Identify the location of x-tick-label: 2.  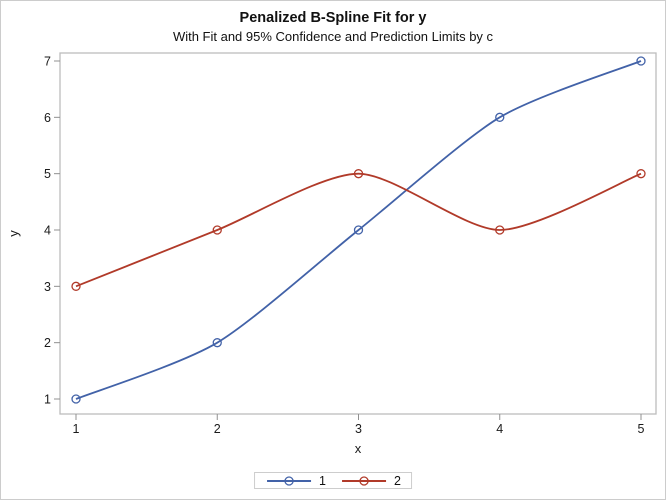
(217, 429).